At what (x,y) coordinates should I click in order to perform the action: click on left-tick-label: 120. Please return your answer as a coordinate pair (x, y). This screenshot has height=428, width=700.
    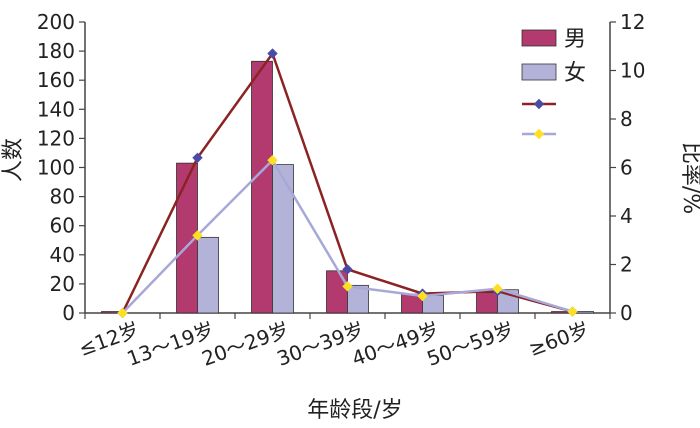
    Looking at the image, I should click on (56, 138).